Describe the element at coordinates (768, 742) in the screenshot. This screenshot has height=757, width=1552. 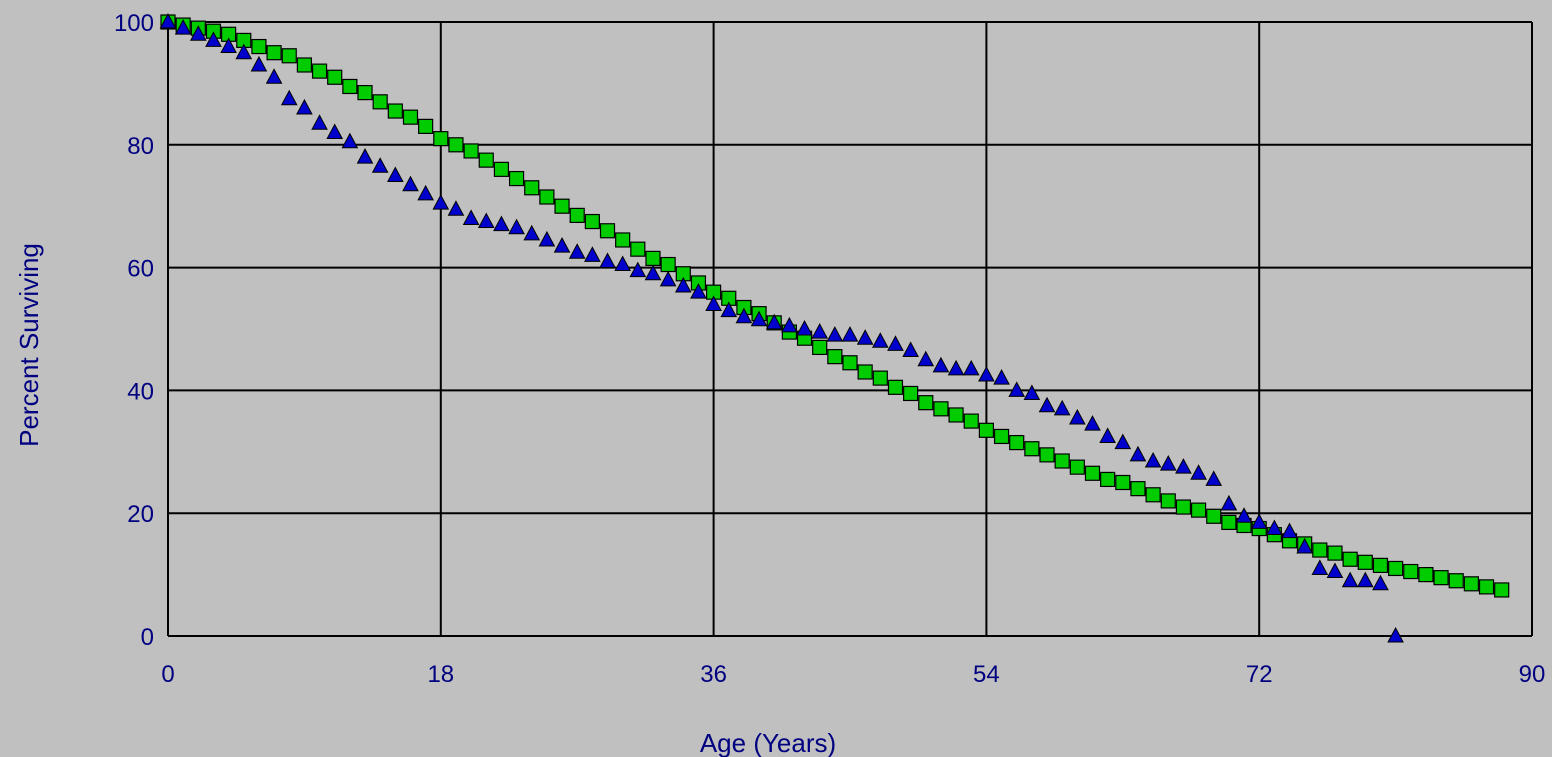
I see `x-axis-label: Age (Years)` at that location.